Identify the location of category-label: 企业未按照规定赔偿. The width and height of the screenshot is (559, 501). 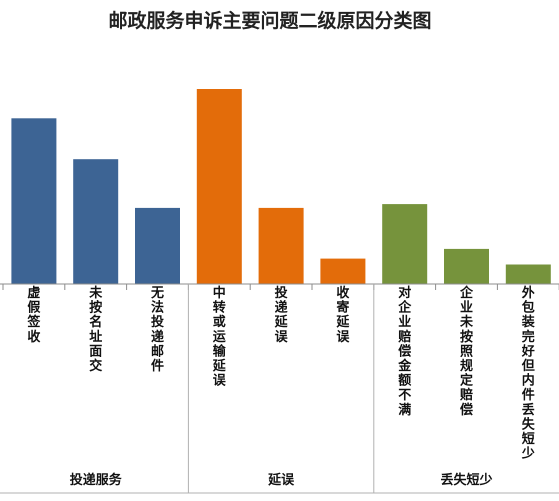
(466, 351).